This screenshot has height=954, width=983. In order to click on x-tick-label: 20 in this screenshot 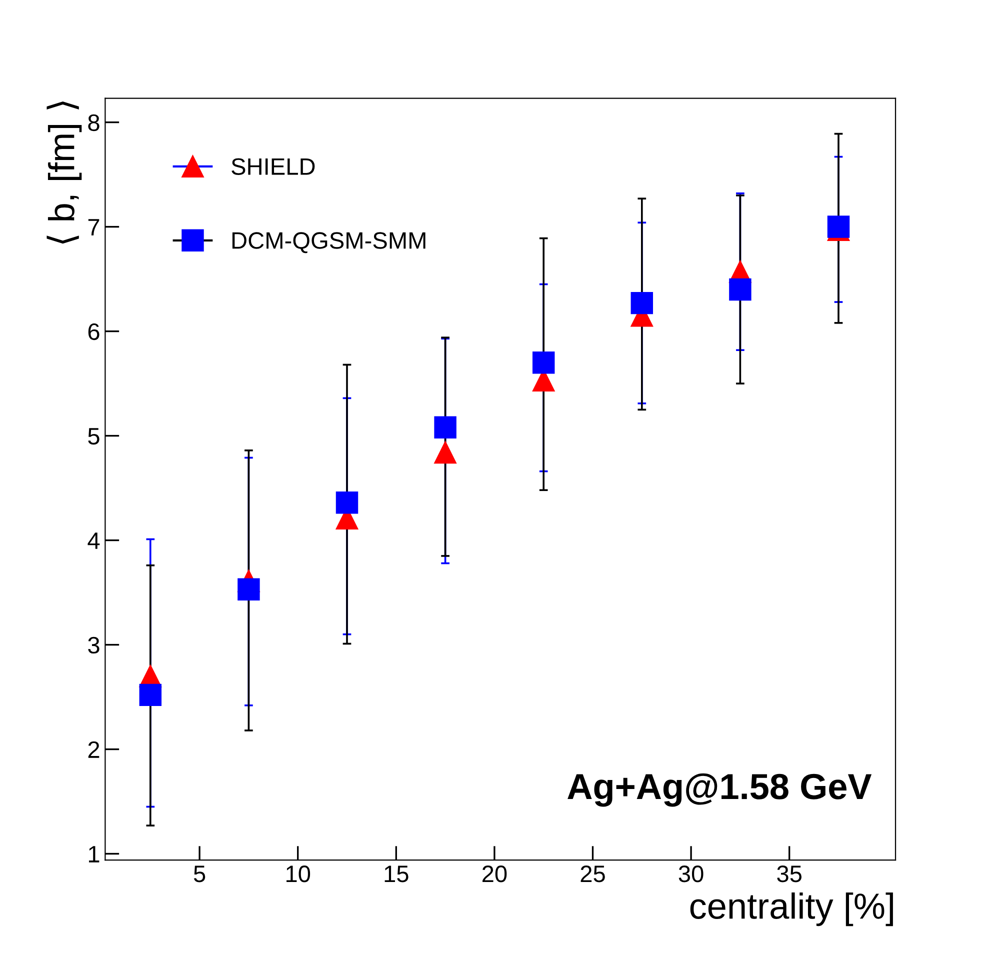, I will do `click(494, 874)`.